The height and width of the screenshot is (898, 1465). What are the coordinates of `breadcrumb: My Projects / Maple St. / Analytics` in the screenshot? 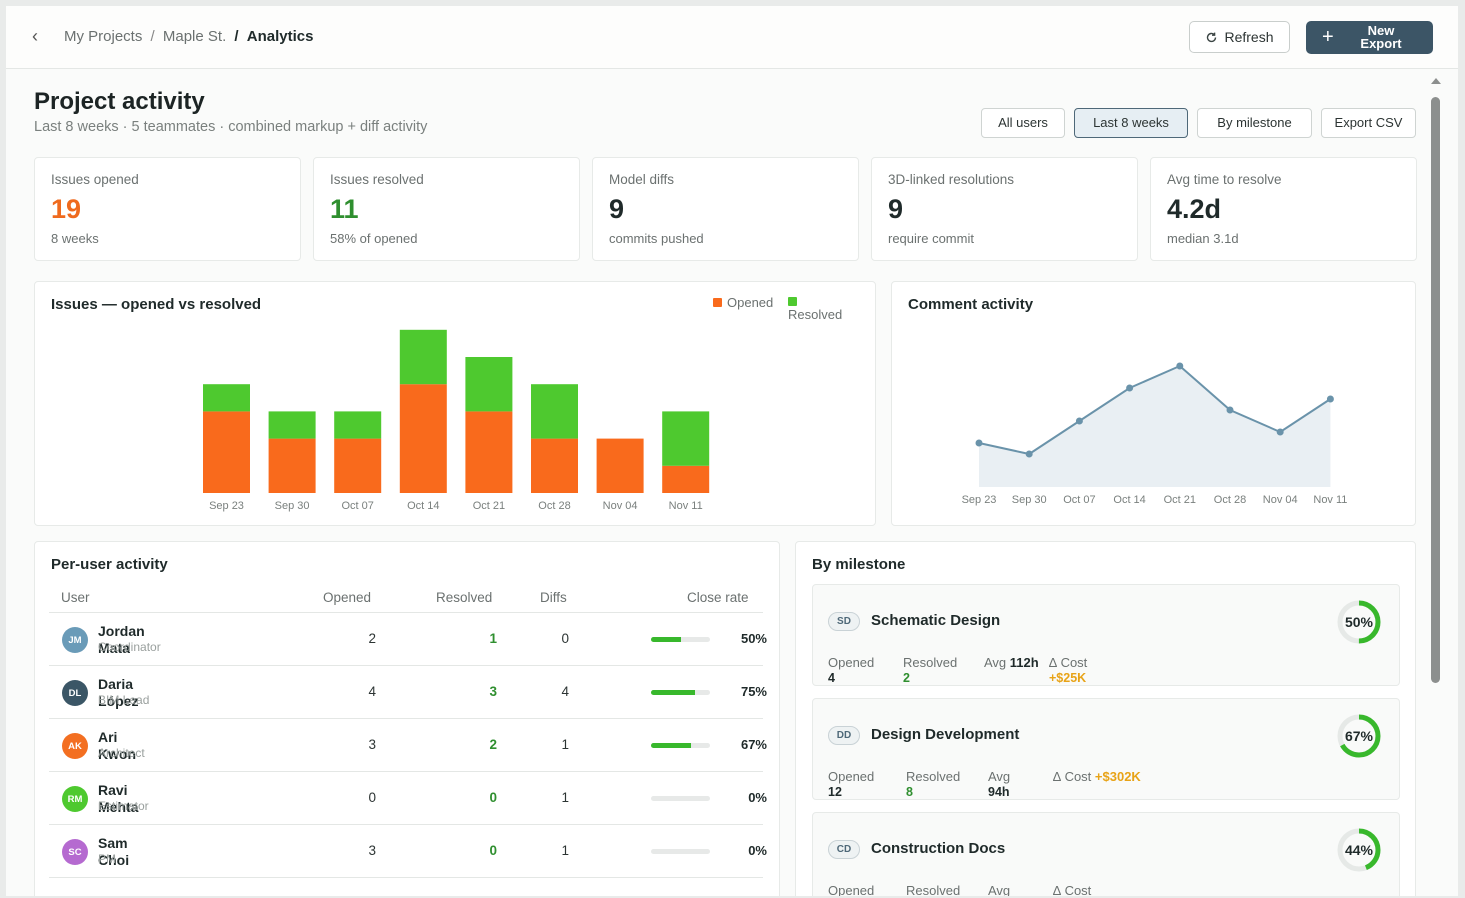 It's located at (188, 36).